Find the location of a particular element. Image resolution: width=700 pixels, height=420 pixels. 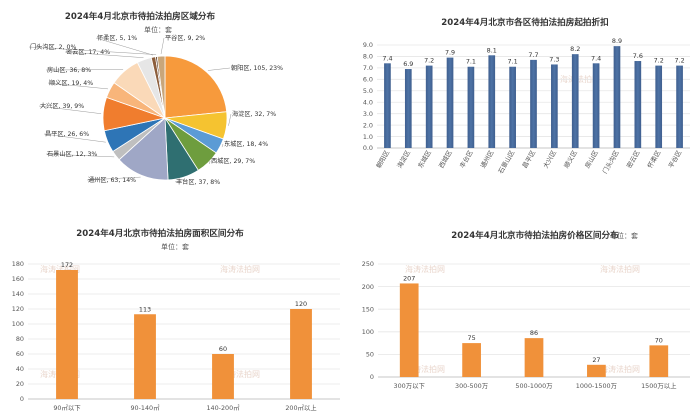

pie-slice-label: 石景山区, 12, 3% is located at coordinates (72, 154).